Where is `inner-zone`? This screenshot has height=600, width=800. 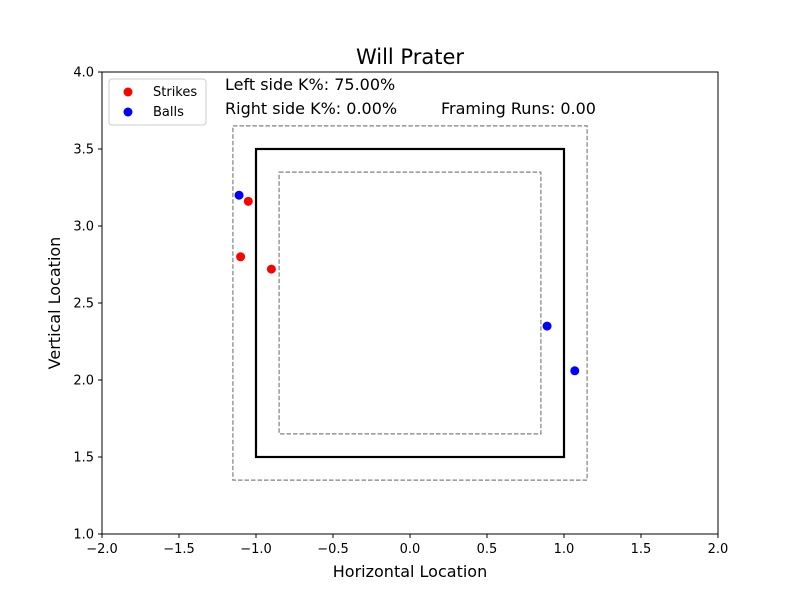 inner-zone is located at coordinates (410, 303).